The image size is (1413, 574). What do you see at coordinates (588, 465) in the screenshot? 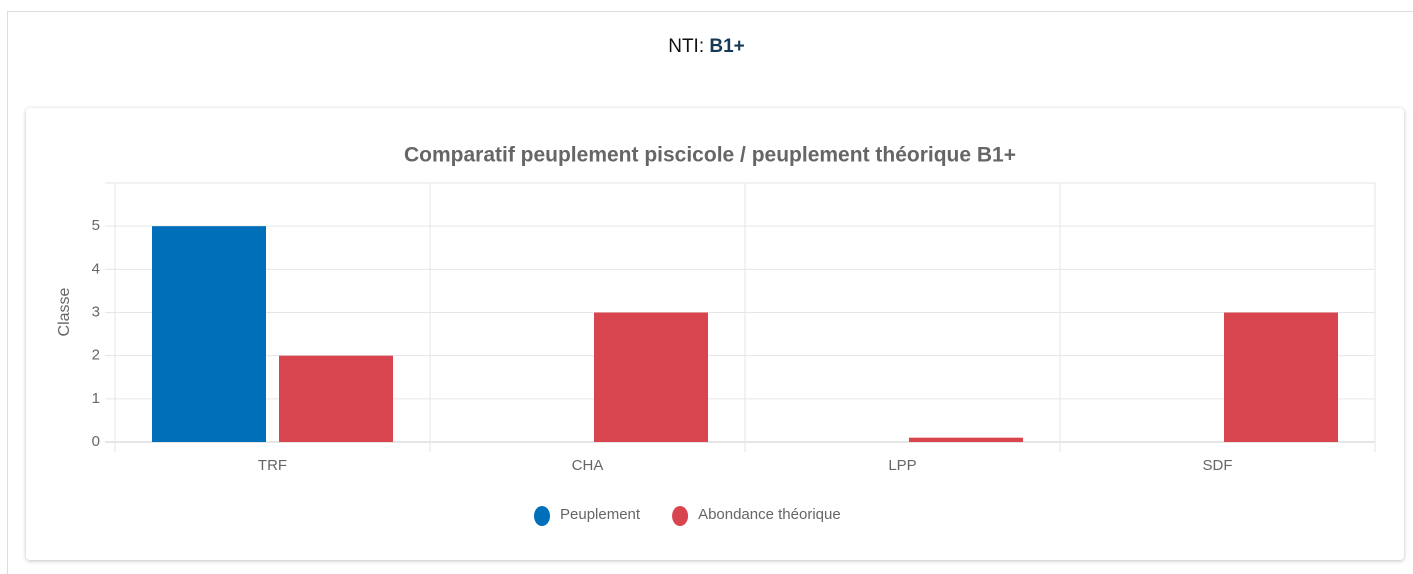
I see `x-tick-label: CHA` at bounding box center [588, 465].